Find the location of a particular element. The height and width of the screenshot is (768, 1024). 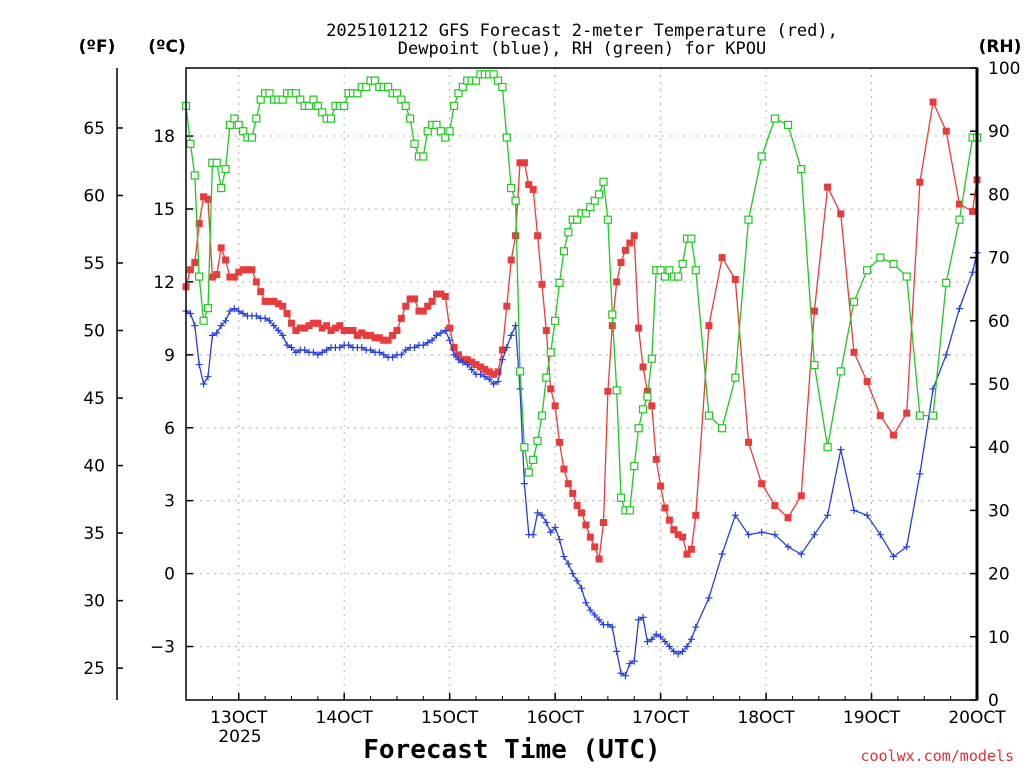

celsius-tick-label: 0 is located at coordinates (169, 575).